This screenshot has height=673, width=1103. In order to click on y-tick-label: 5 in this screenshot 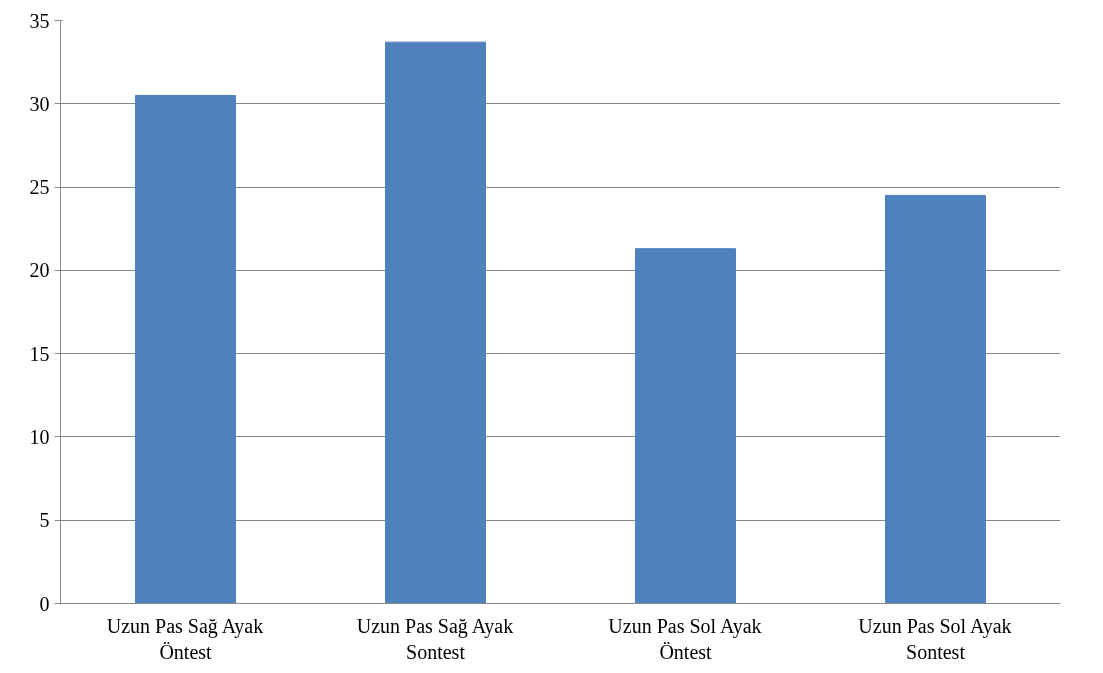, I will do `click(44, 520)`.